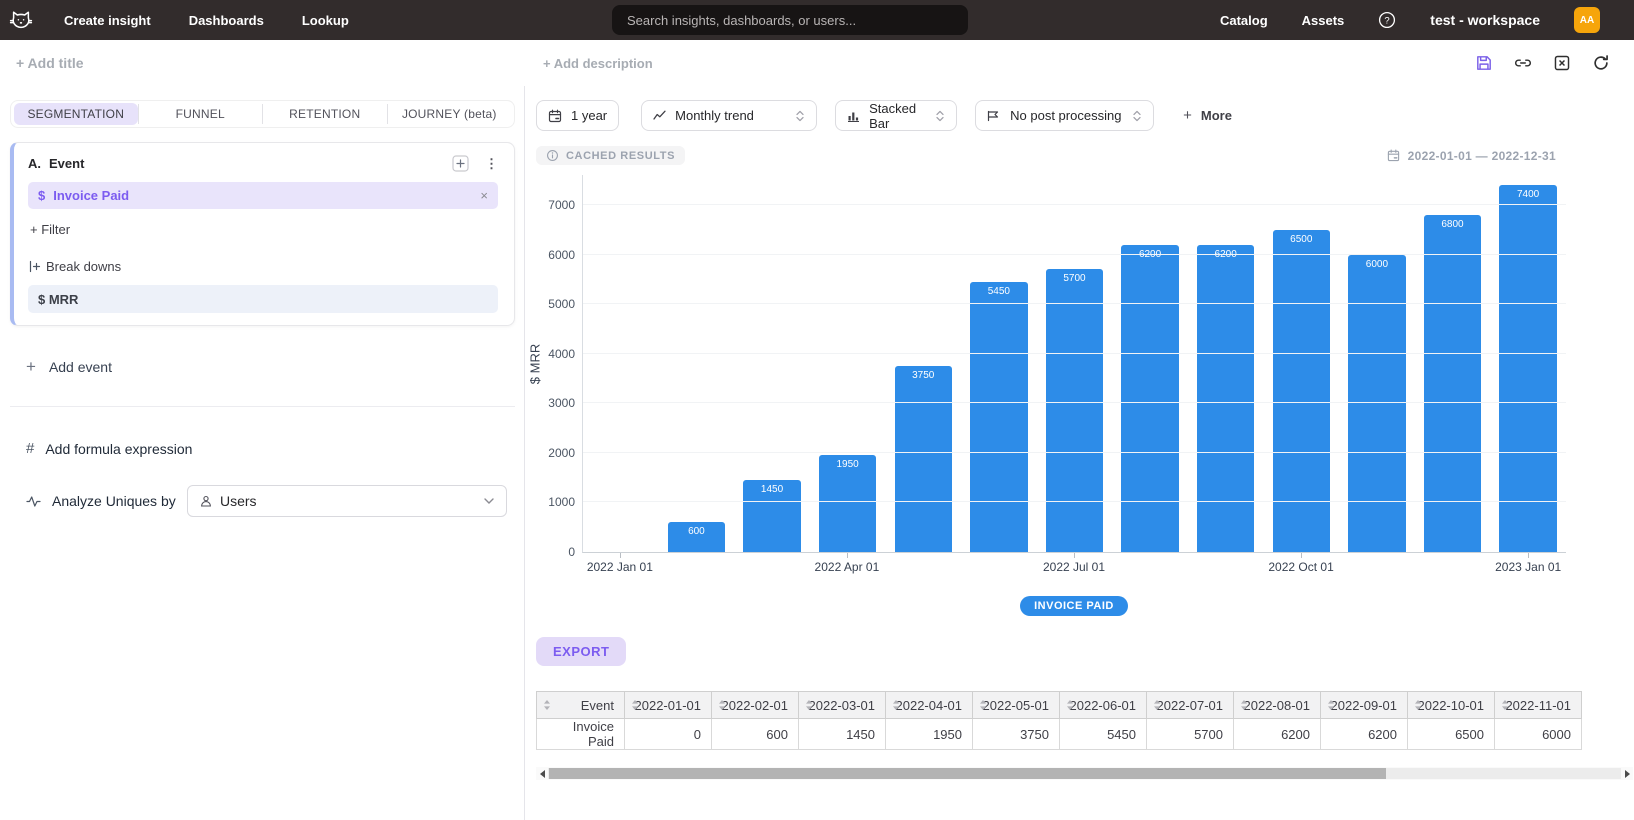 This screenshot has width=1634, height=820. I want to click on scroll-right-icon, so click(1627, 774).